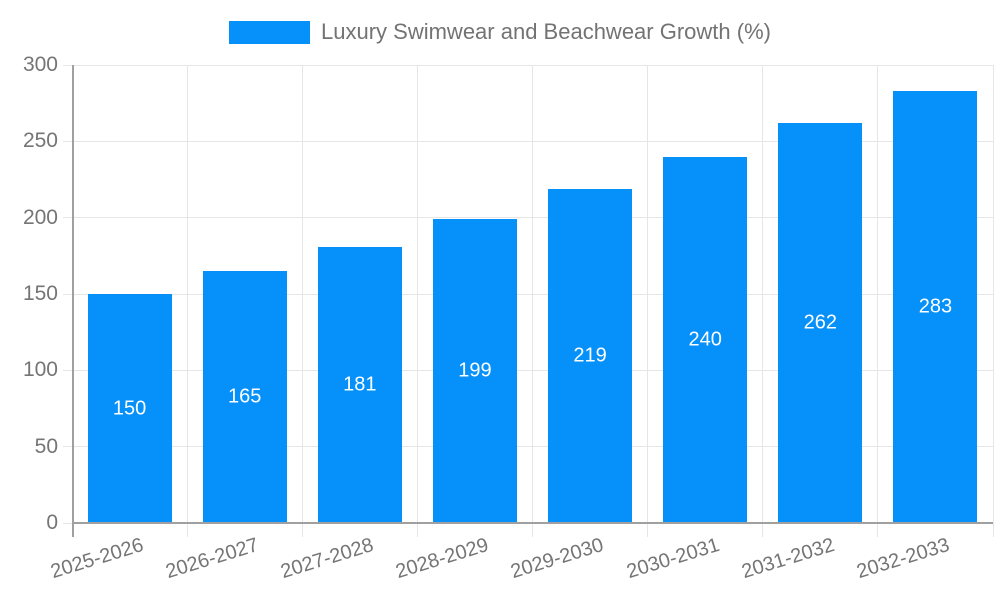 This screenshot has height=600, width=1000. I want to click on bar-2032-2033: 283, so click(935, 306).